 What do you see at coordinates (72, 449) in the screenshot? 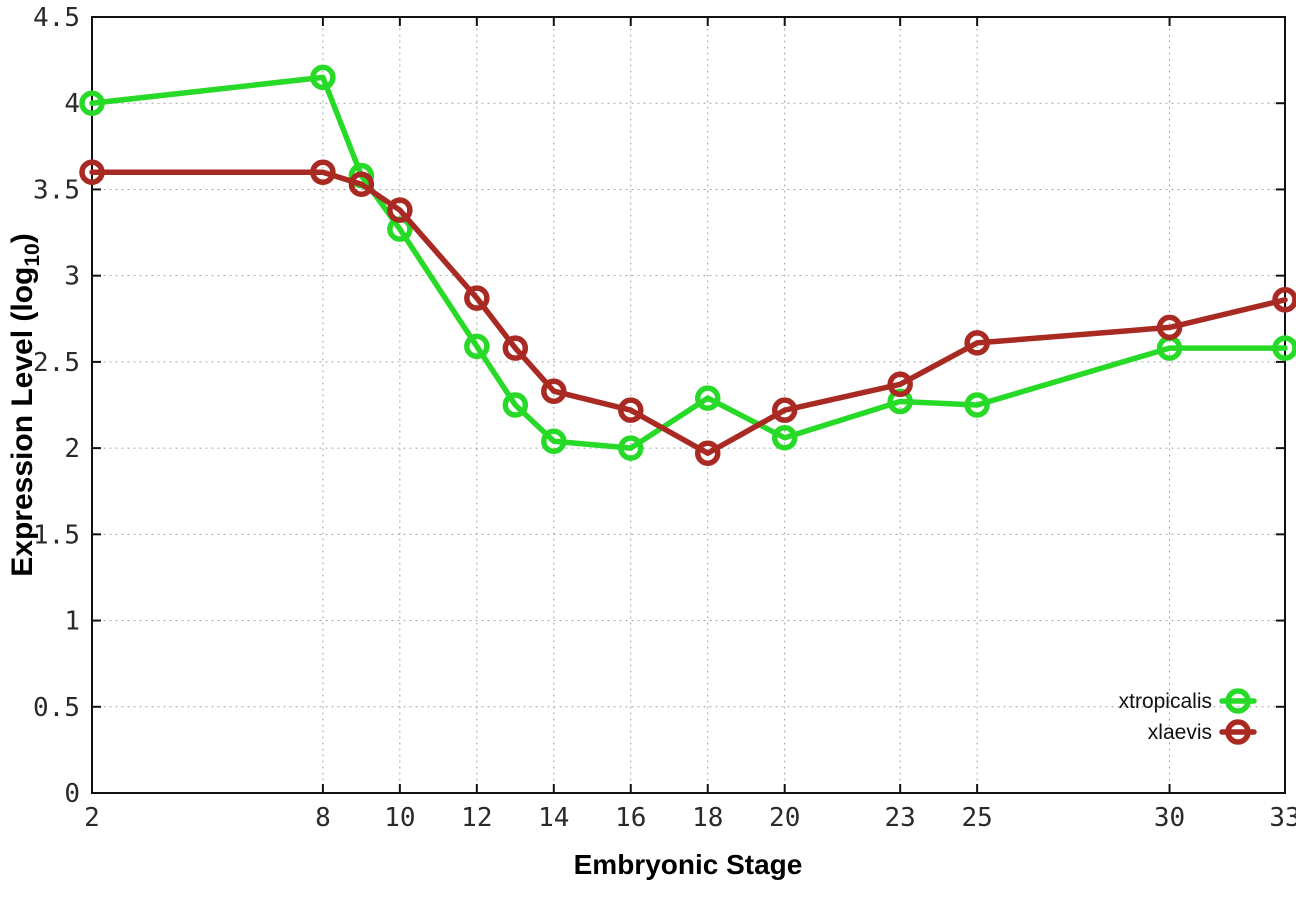
I see `y-tick-label: 2` at bounding box center [72, 449].